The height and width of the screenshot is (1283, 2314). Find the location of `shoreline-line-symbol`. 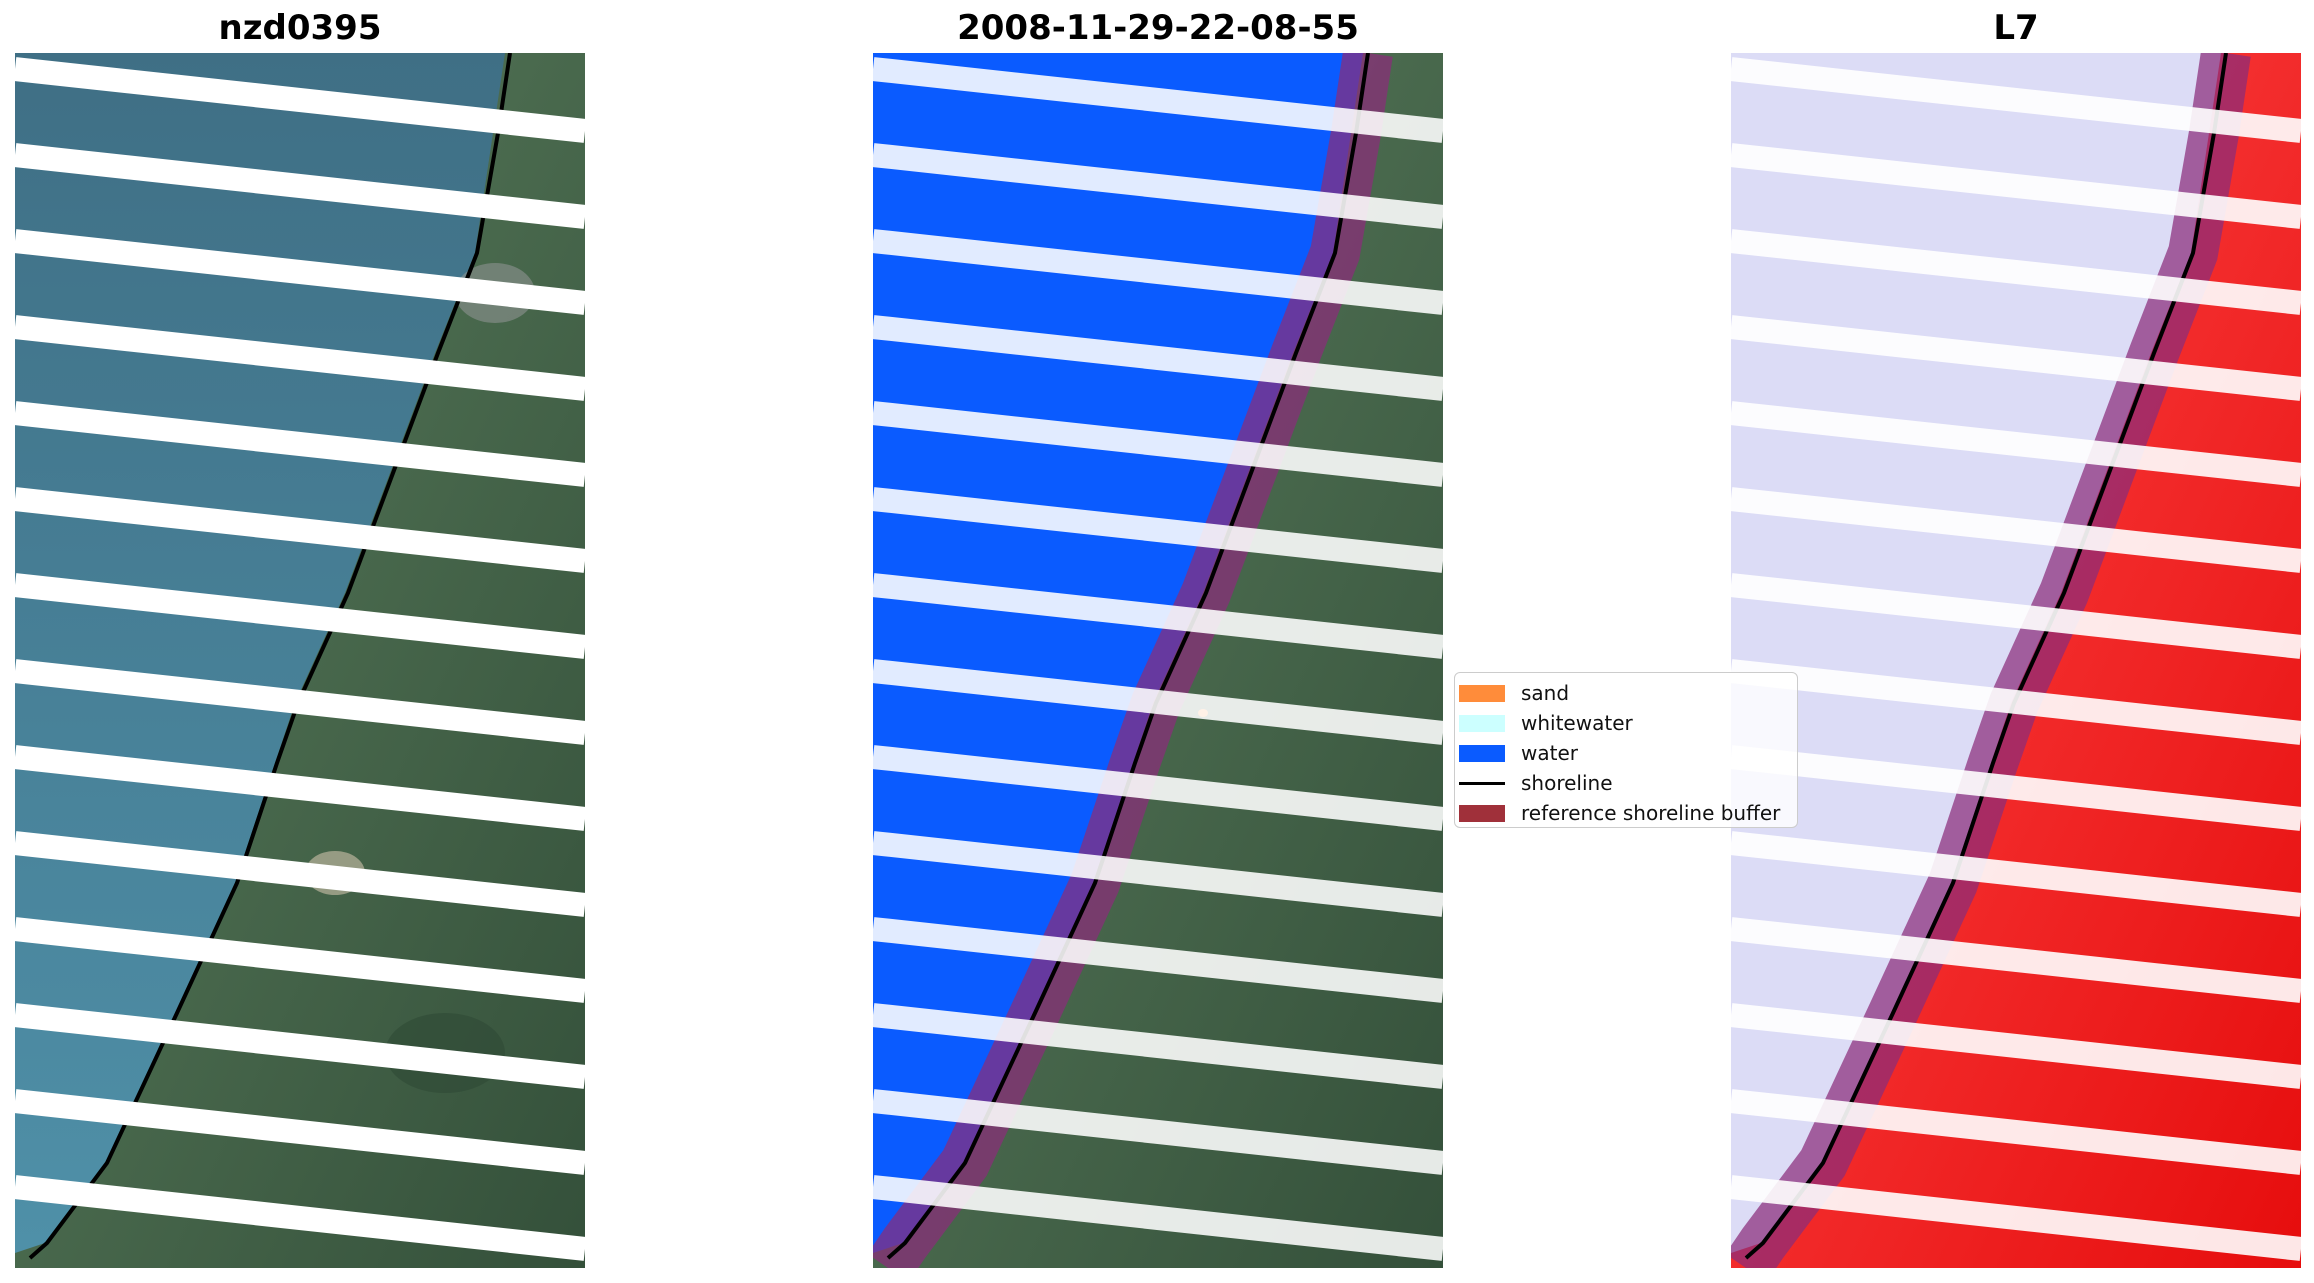

shoreline-line-symbol is located at coordinates (1482, 783).